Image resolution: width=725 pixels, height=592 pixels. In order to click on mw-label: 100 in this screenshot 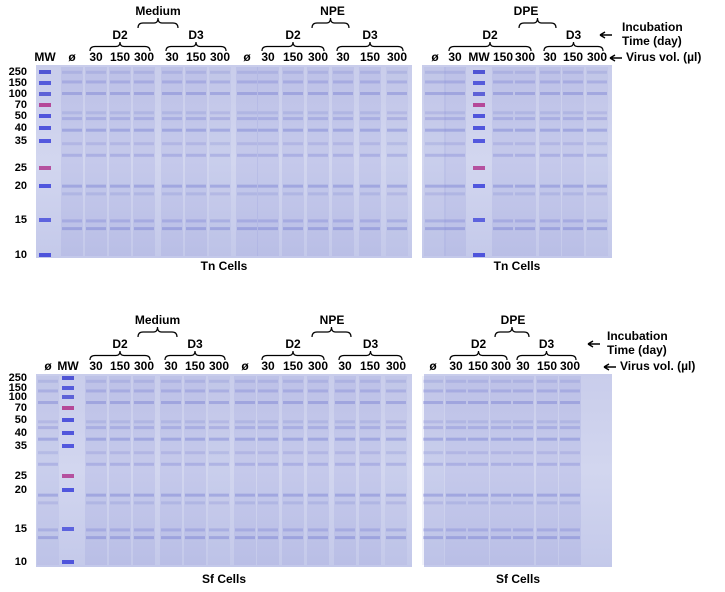, I will do `click(18, 94)`.